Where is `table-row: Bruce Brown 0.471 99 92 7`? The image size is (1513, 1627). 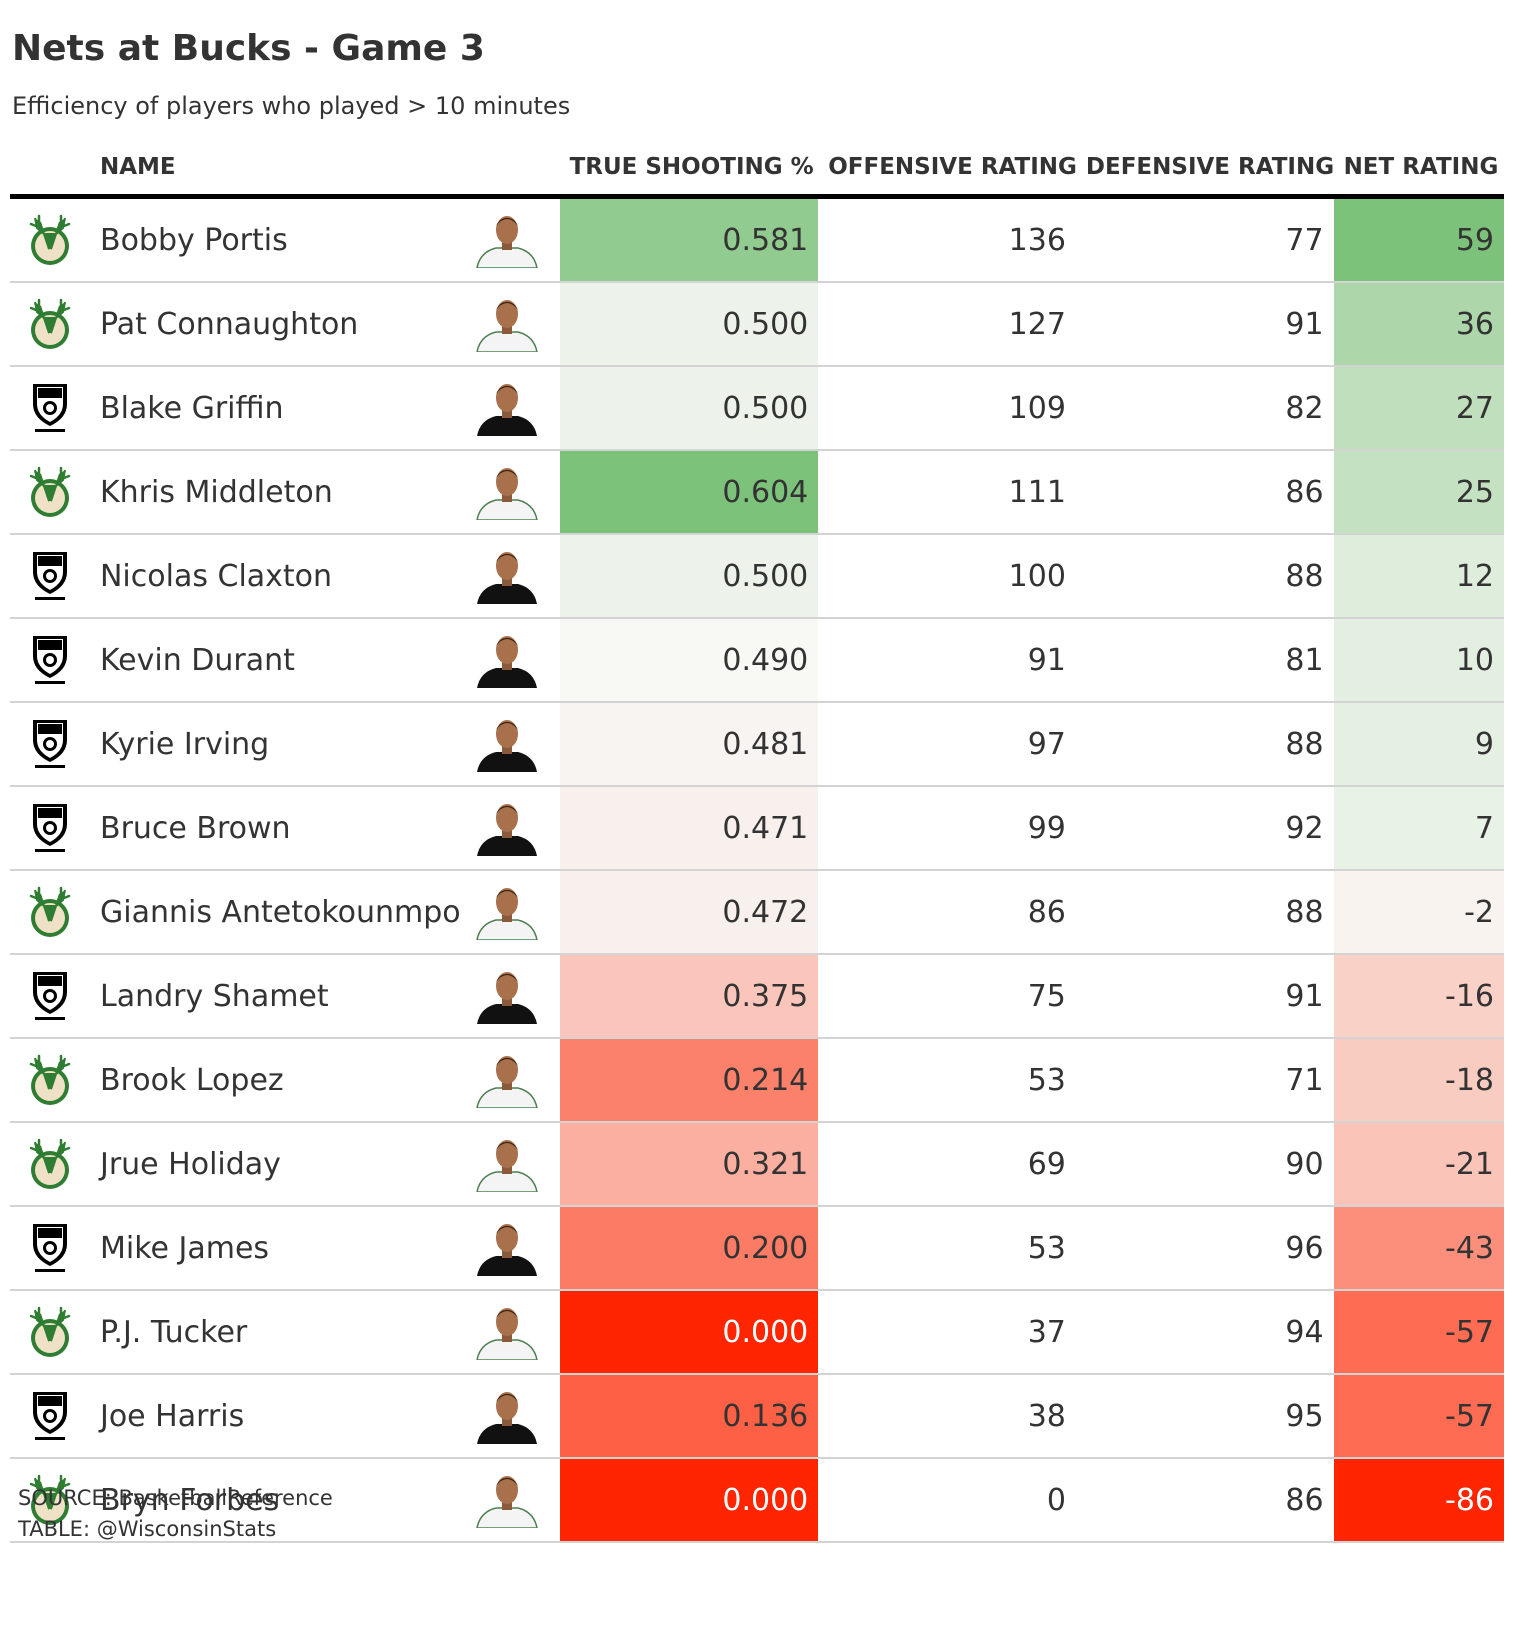
table-row: Bruce Brown 0.471 99 92 7 is located at coordinates (757, 828).